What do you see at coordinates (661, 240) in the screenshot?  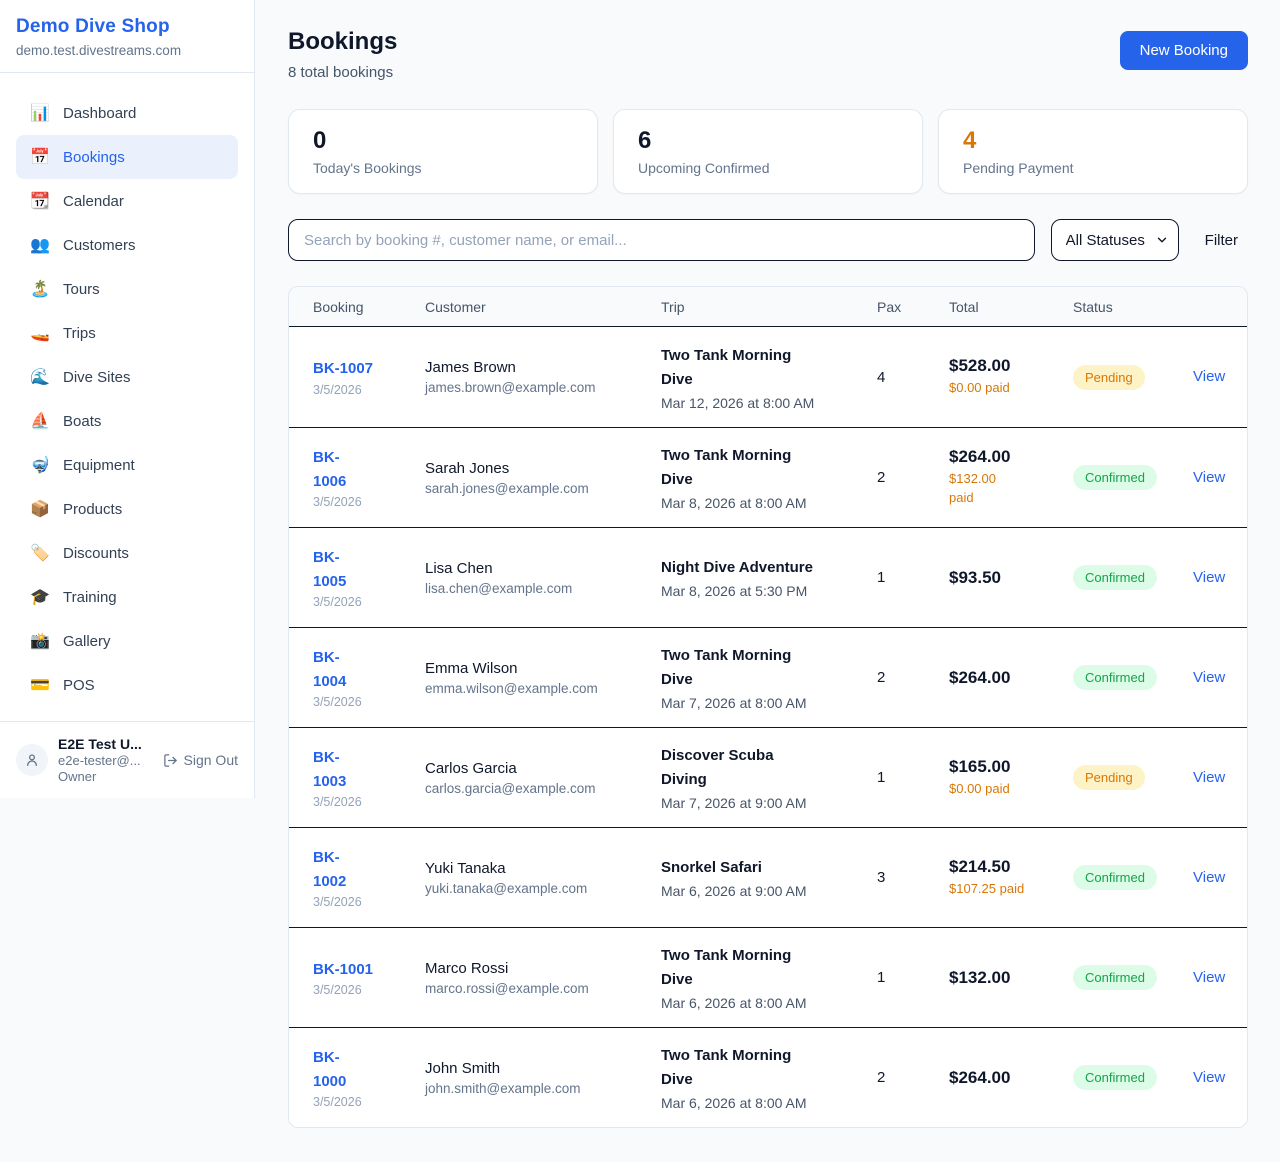 I see `search-input` at bounding box center [661, 240].